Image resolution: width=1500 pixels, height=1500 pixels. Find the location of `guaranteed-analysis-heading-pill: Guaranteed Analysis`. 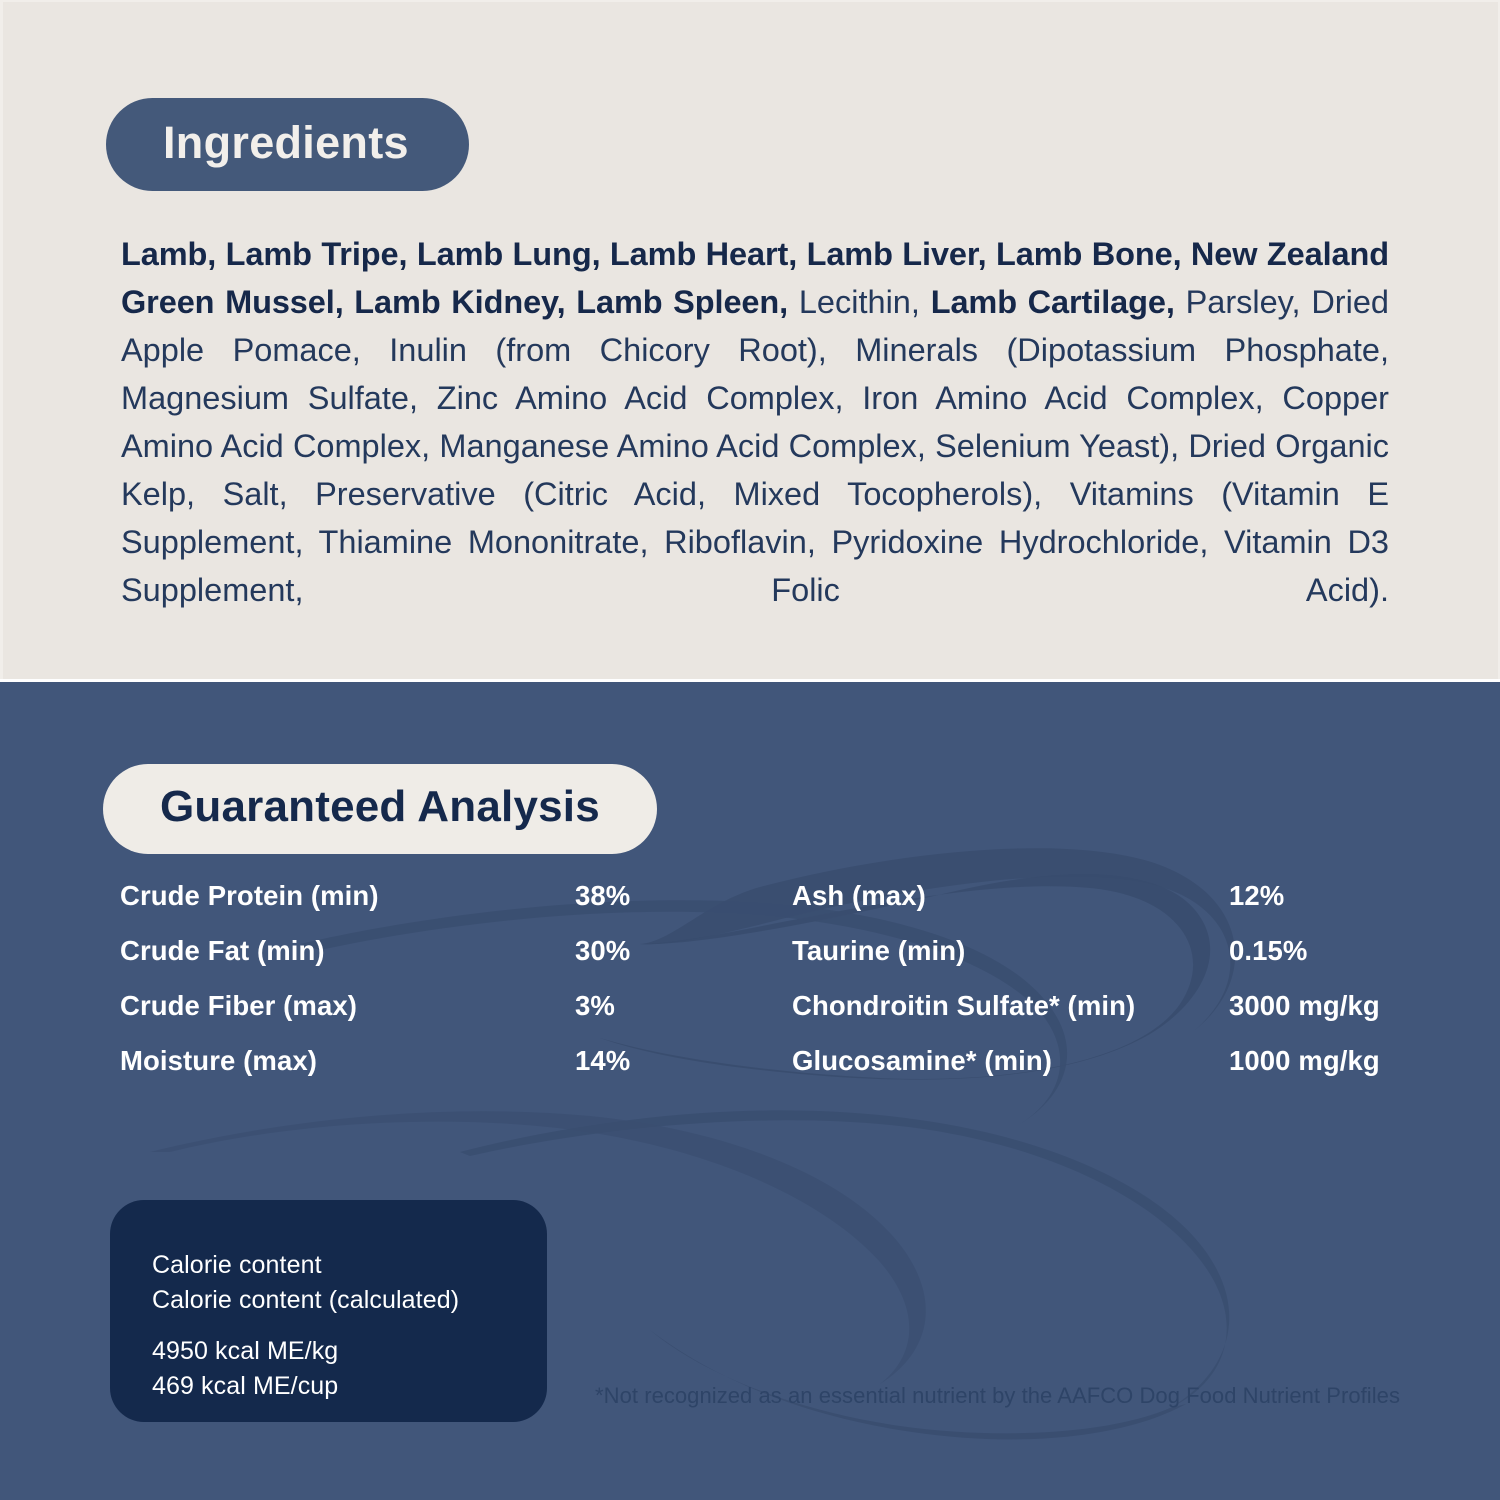

guaranteed-analysis-heading-pill: Guaranteed Analysis is located at coordinates (380, 809).